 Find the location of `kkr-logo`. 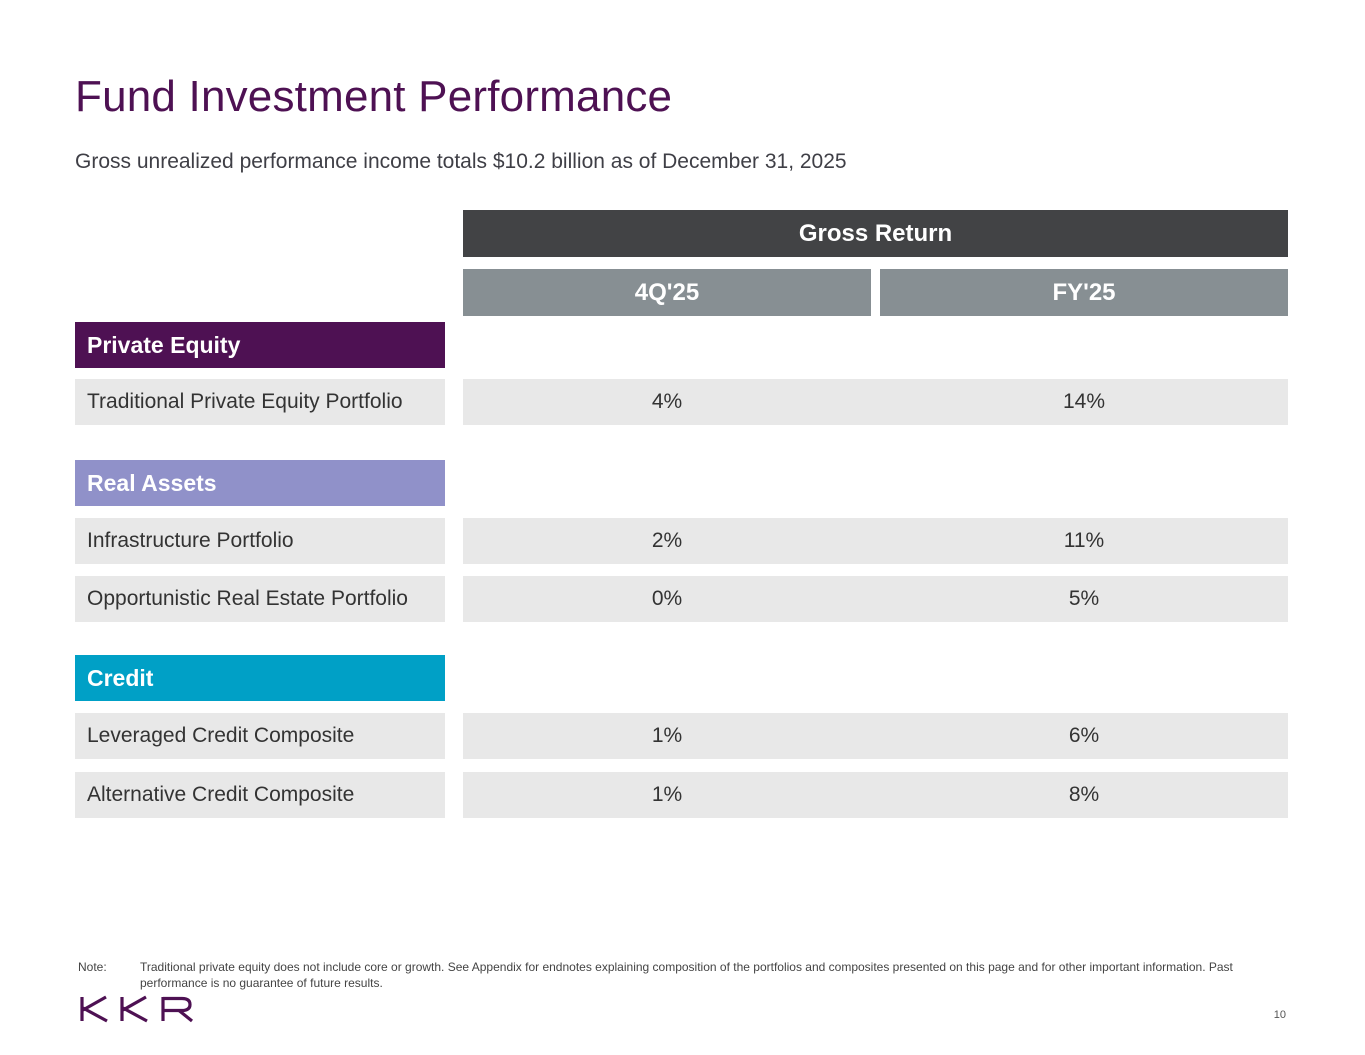

kkr-logo is located at coordinates (137, 1009).